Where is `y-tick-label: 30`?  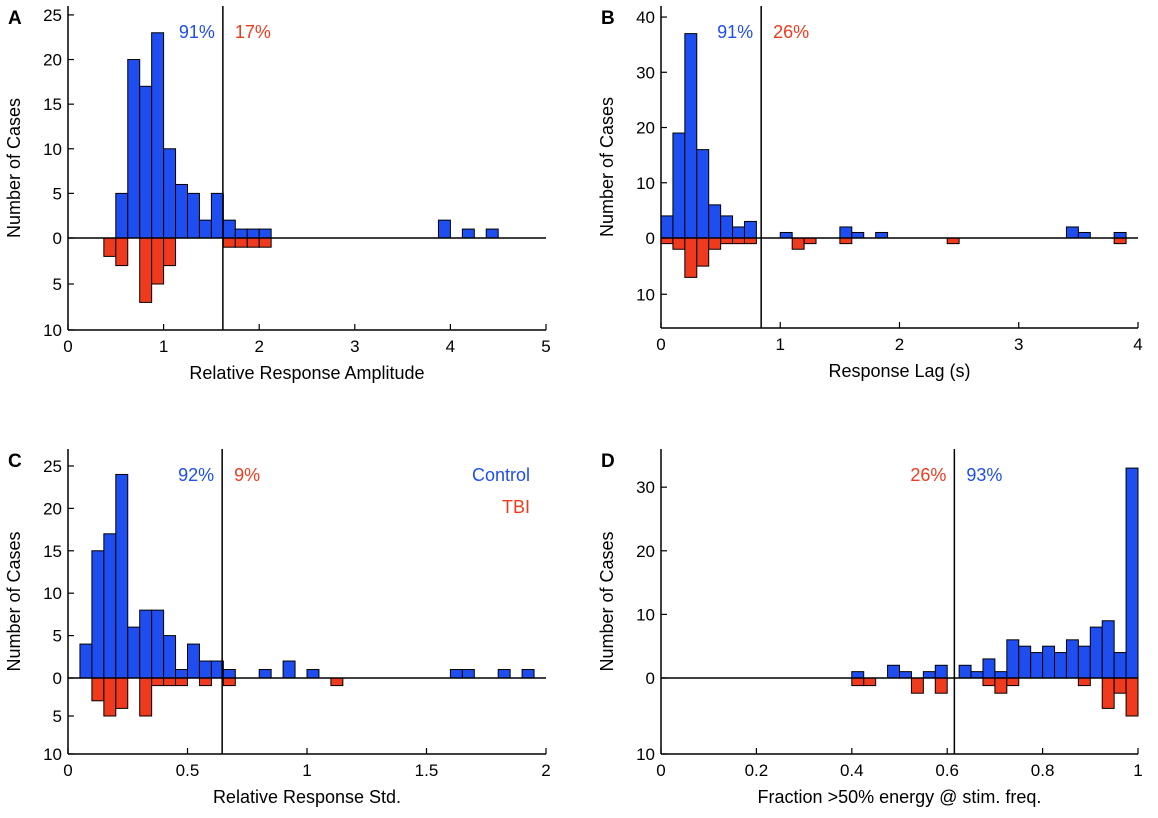 y-tick-label: 30 is located at coordinates (645, 487).